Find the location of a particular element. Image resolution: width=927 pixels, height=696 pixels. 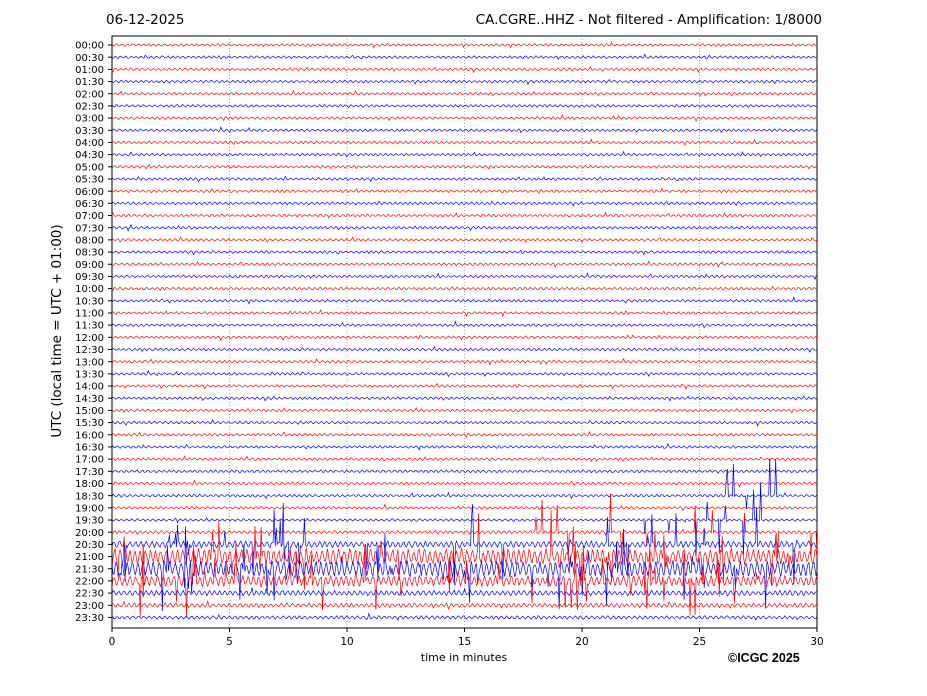

y-tick-label: 23:00 is located at coordinates (89, 606).